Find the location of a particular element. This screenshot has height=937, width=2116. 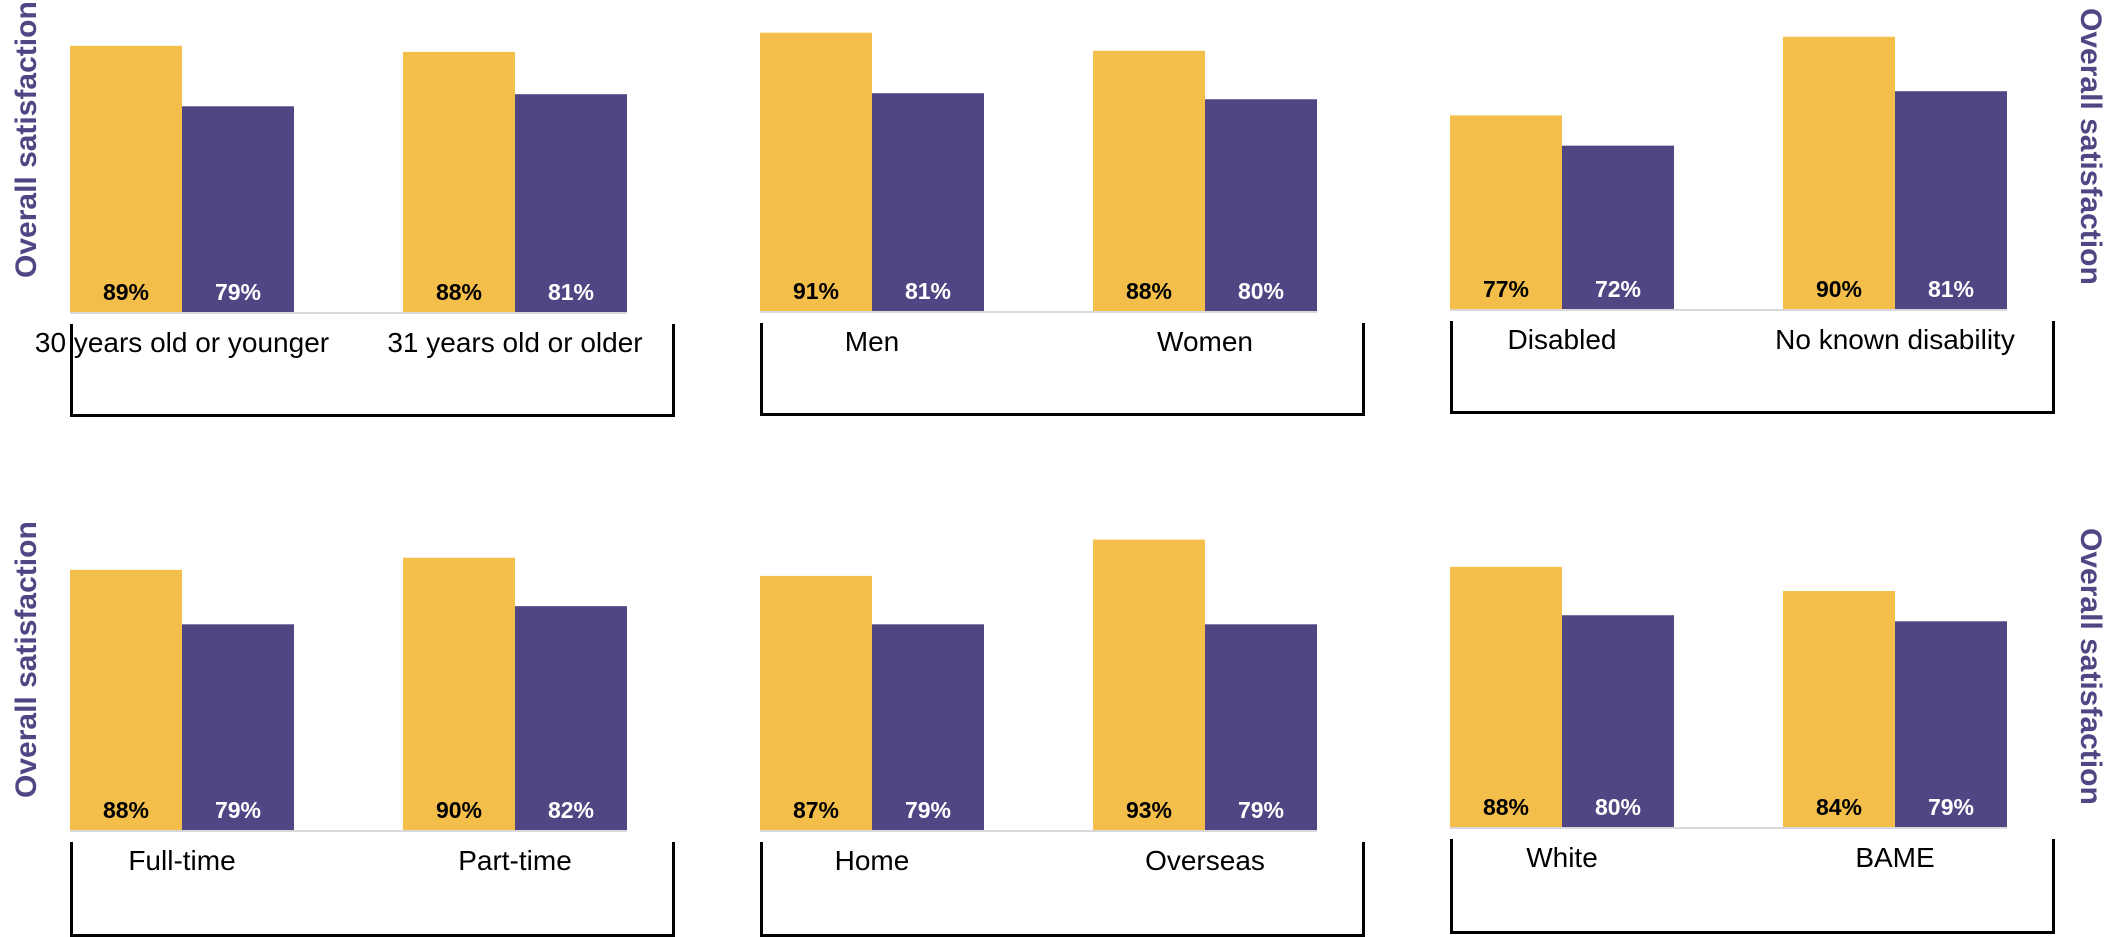

chart-svg-1: 89% 79% 88% 81% is located at coordinates (348, 179).